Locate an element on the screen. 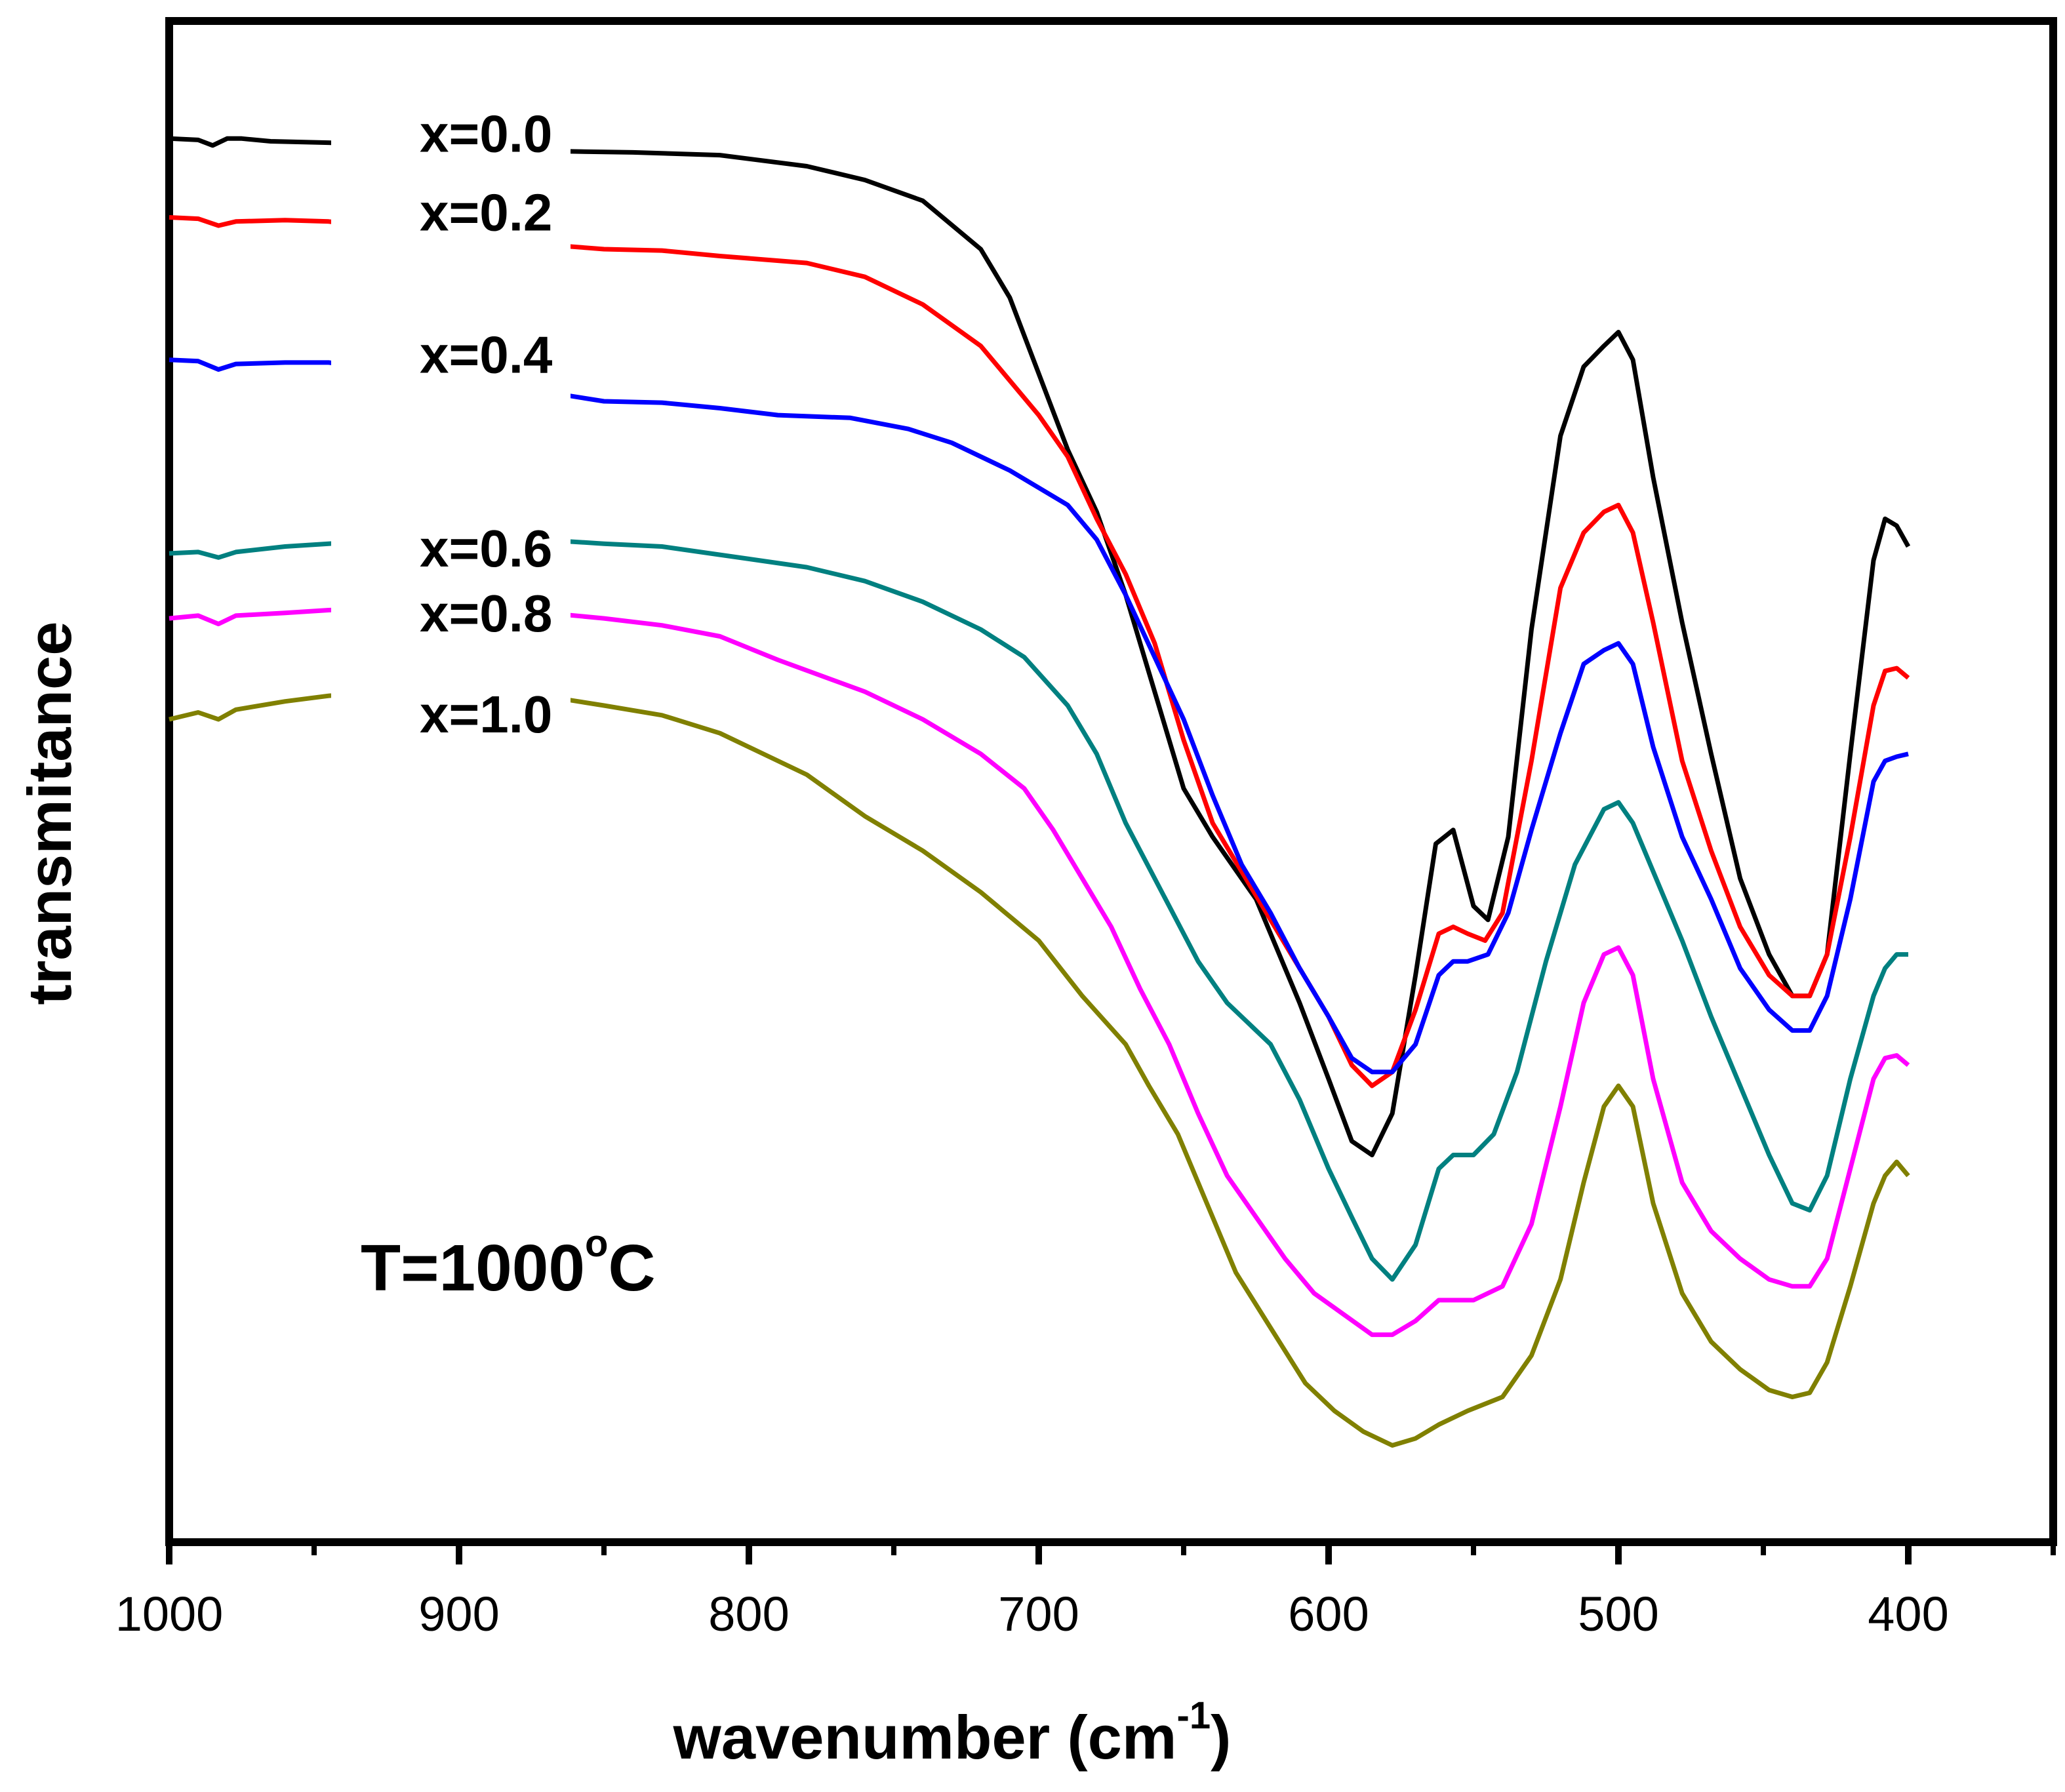 This screenshot has width=2065, height=1792. x-axis-title-superscript: -1 is located at coordinates (1194, 1716).